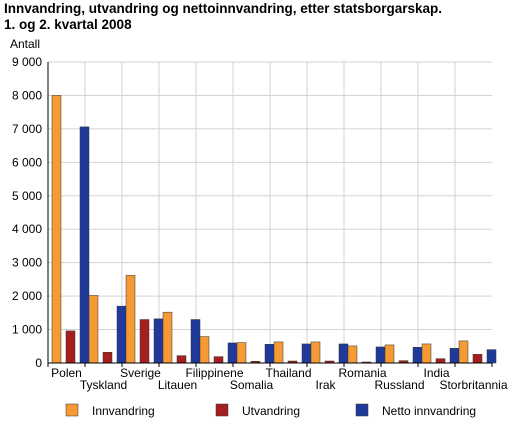 This screenshot has width=511, height=427. Describe the element at coordinates (38, 363) in the screenshot. I see `y-tick-label: 0` at that location.